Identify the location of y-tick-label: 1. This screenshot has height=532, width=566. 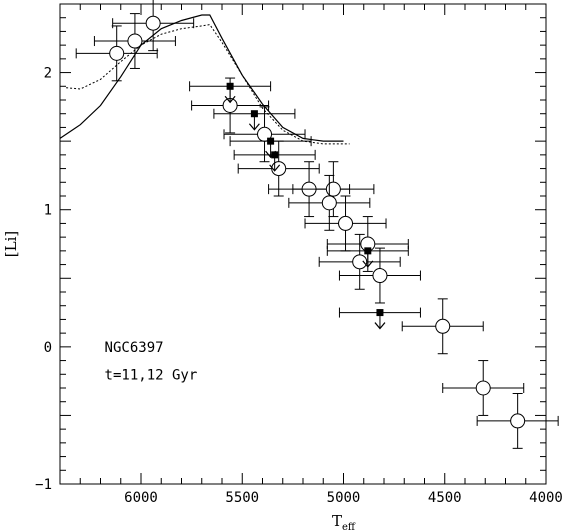
(48, 211).